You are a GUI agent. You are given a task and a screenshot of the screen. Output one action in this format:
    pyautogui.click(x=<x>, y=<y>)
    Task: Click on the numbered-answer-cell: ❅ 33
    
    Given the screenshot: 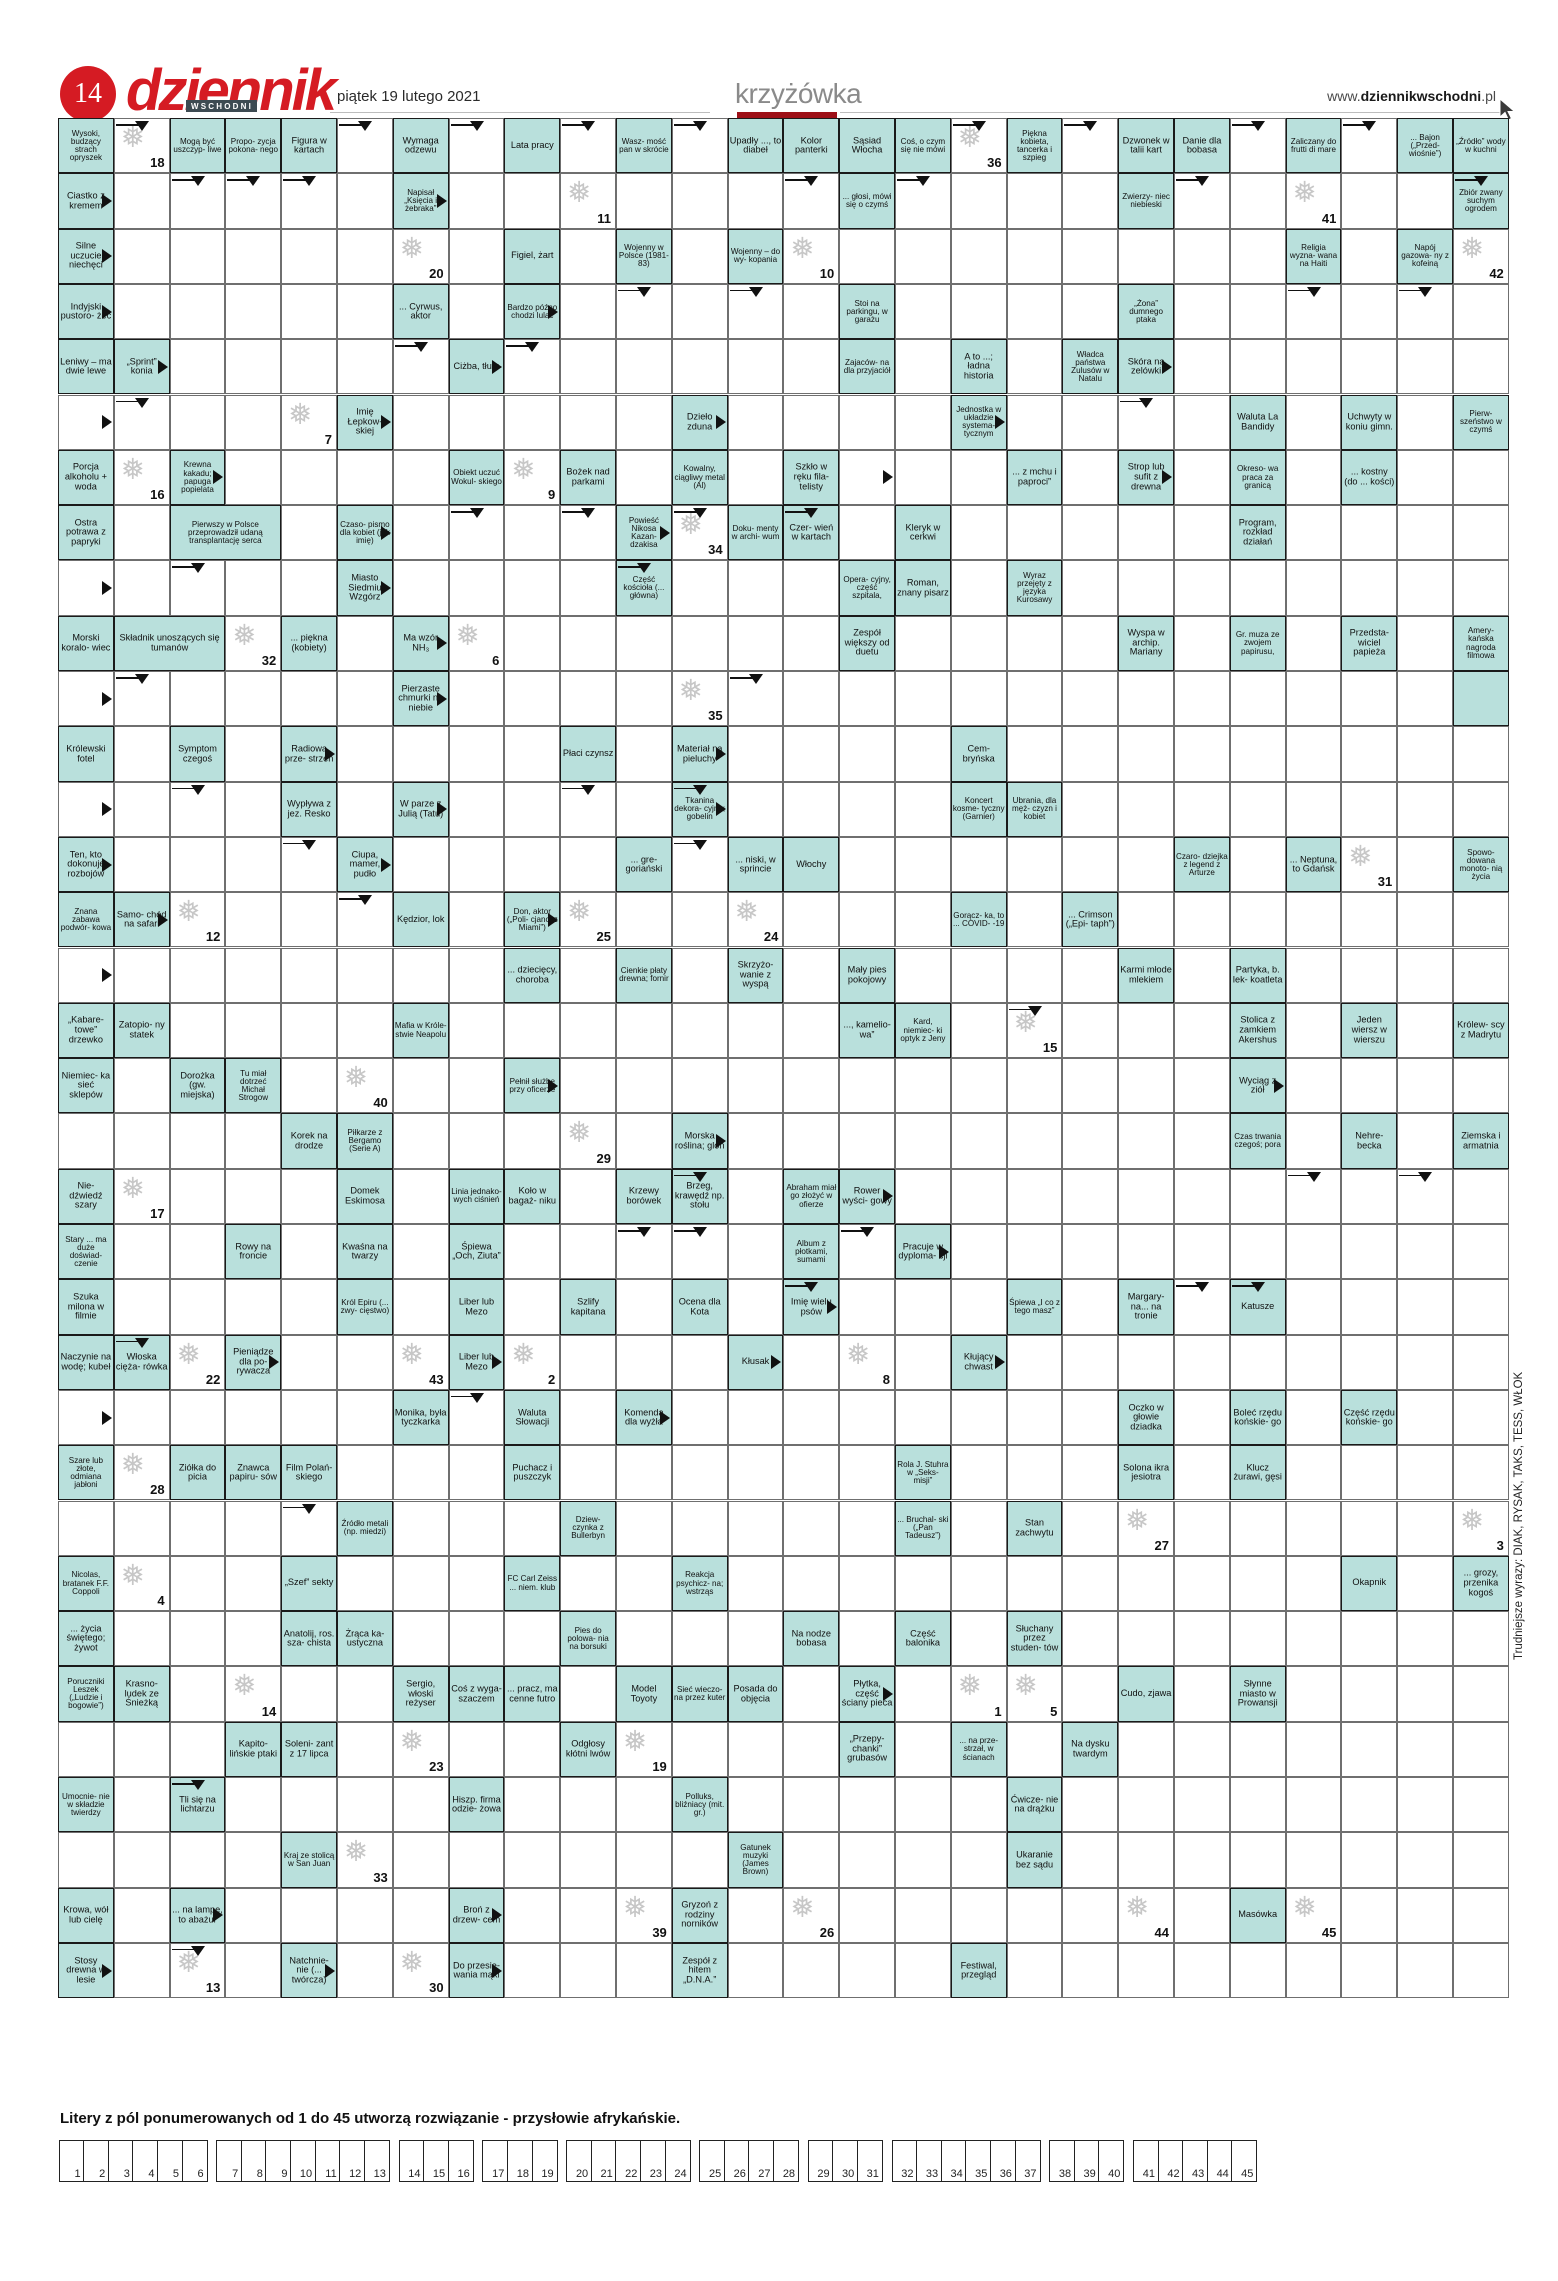 What is the action you would take?
    pyautogui.click(x=365, y=1860)
    